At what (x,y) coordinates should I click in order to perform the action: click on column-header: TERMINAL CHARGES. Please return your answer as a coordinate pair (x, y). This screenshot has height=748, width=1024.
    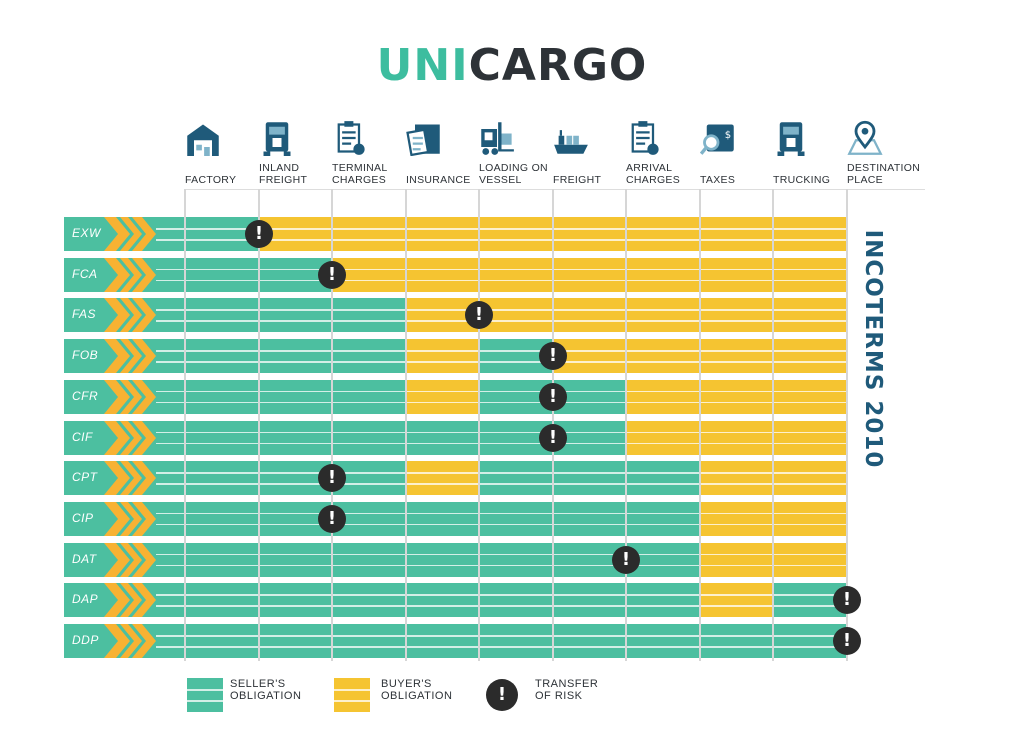
    Looking at the image, I should click on (372, 153).